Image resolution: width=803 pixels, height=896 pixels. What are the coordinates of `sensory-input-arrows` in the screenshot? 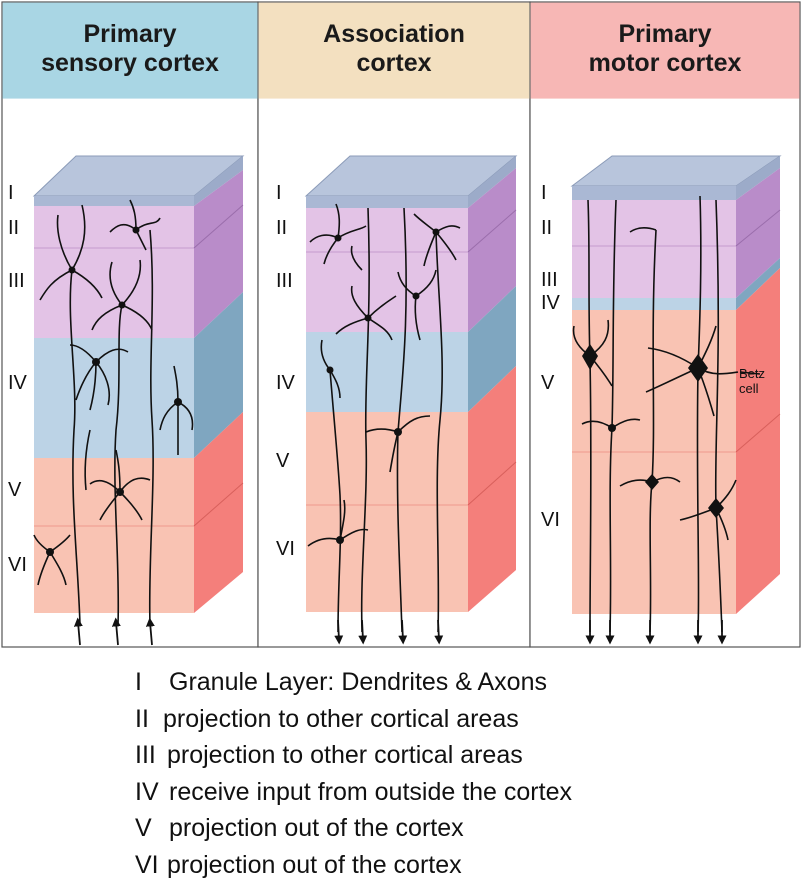 It's located at (114, 631).